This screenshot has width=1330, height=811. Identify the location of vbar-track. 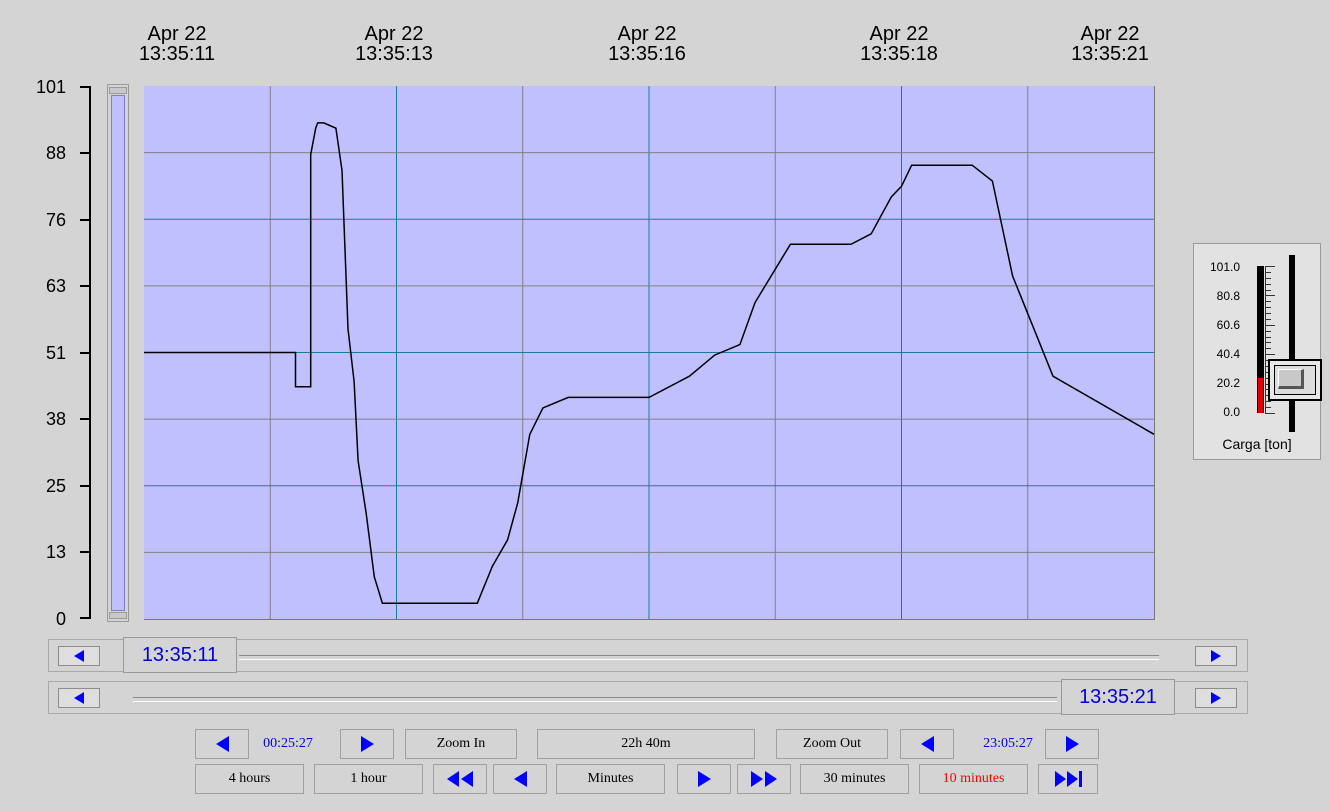
(118, 353).